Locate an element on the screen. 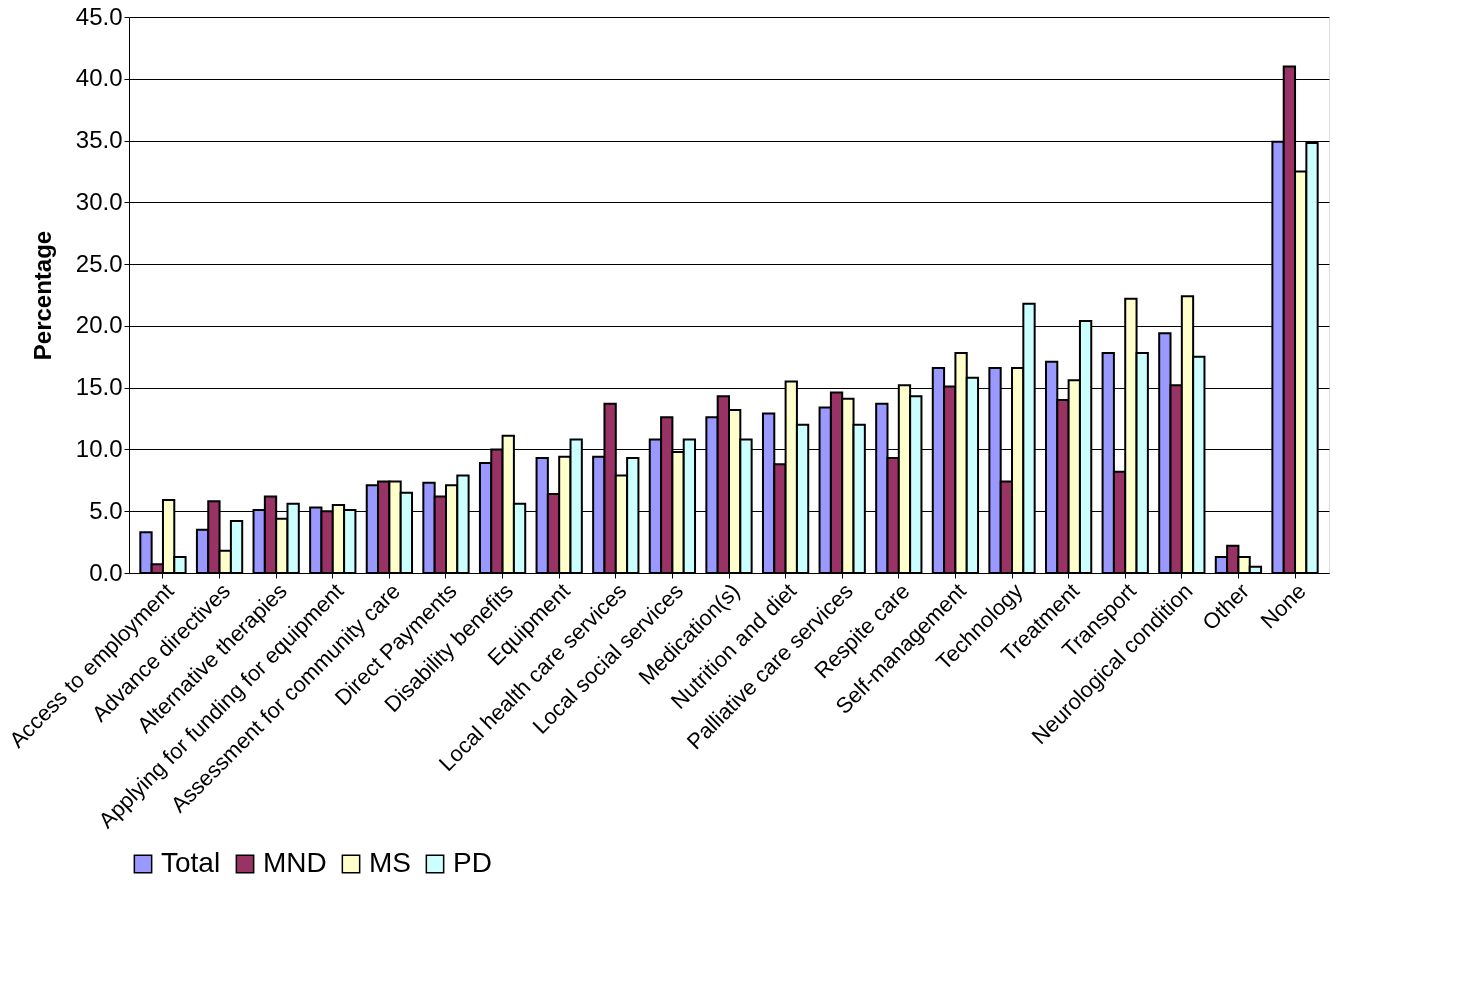 The width and height of the screenshot is (1476, 984). y-tick-label: 35.0 is located at coordinates (99, 140).